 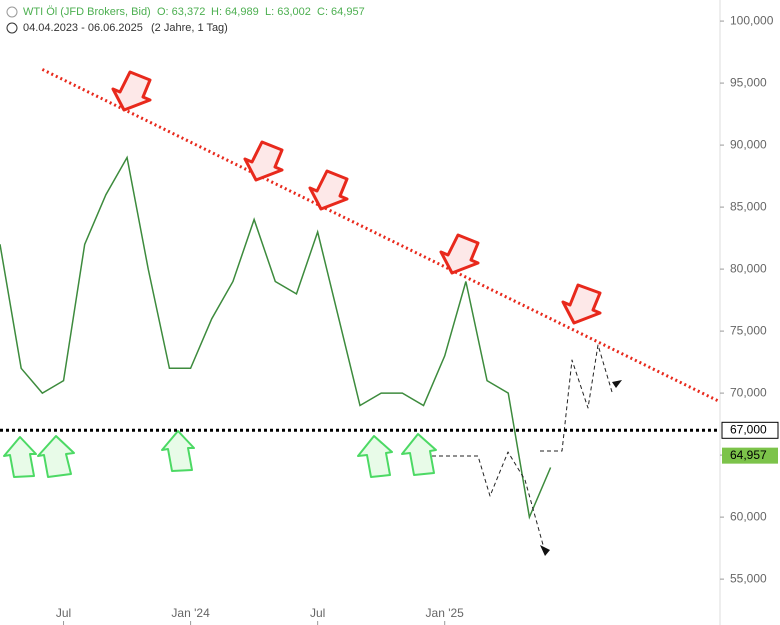 I want to click on last-label: 64,957, so click(x=748, y=455).